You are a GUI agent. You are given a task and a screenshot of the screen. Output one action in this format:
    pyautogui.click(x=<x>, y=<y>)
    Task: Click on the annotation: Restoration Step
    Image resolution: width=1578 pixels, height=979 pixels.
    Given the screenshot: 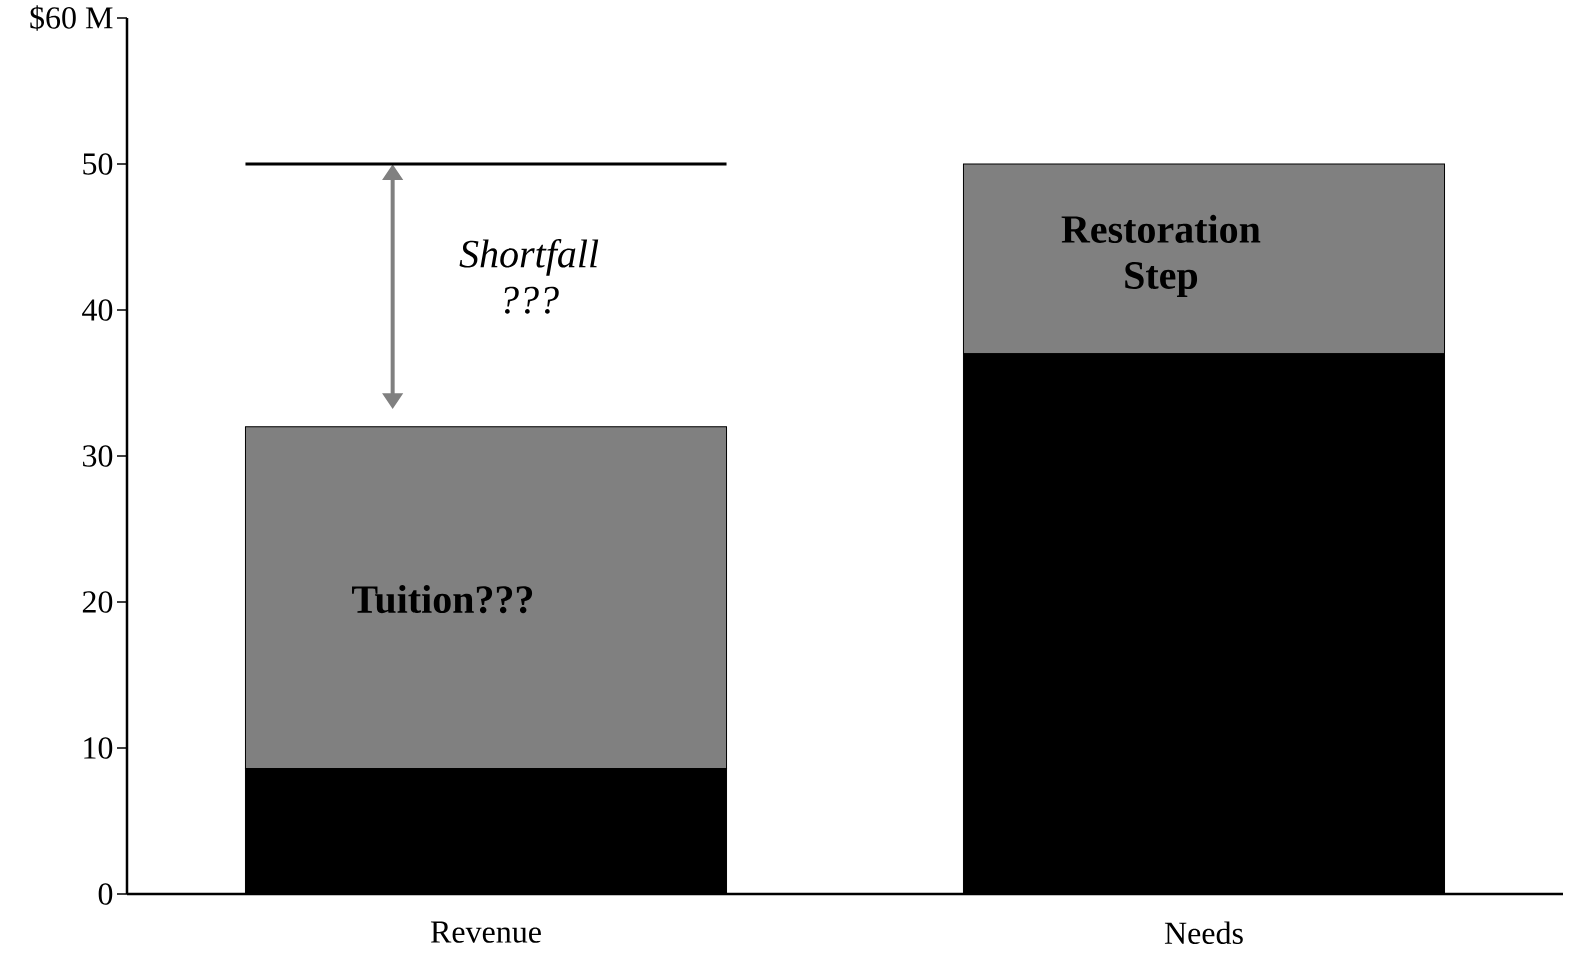 What is the action you would take?
    pyautogui.click(x=1161, y=256)
    